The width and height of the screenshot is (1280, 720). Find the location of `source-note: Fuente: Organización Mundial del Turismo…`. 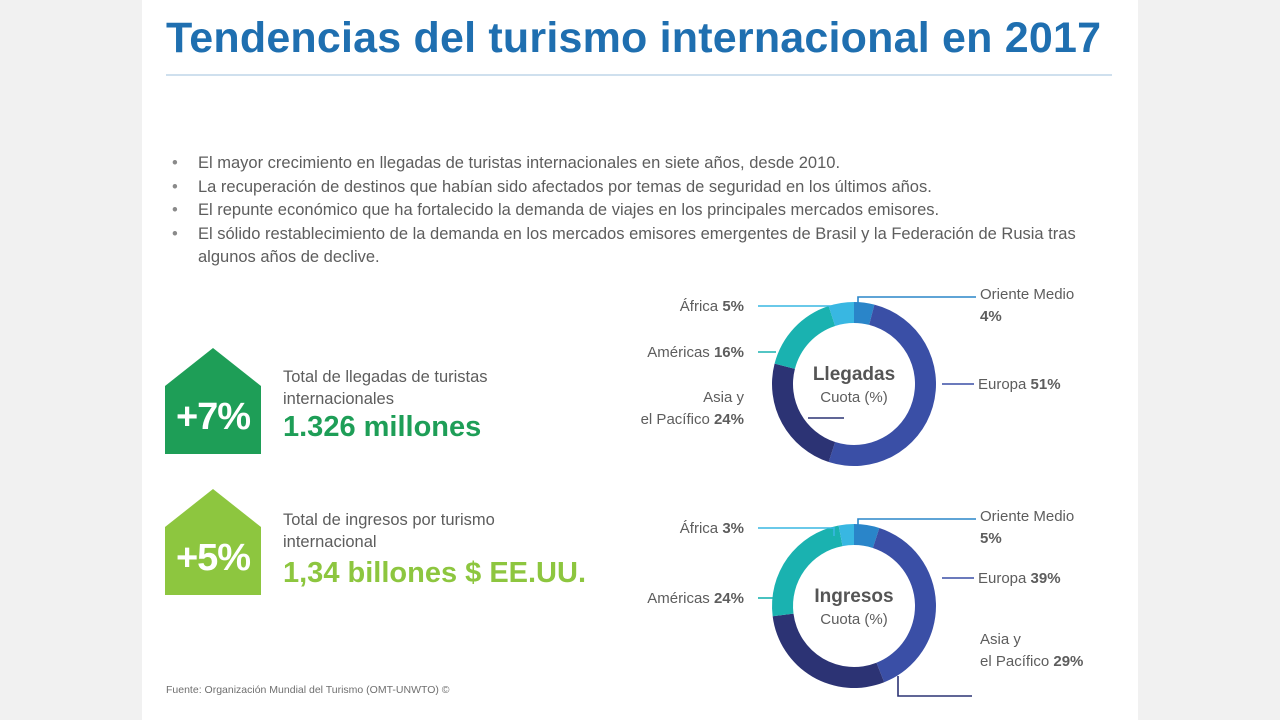

source-note: Fuente: Organización Mundial del Turismo… is located at coordinates (308, 690).